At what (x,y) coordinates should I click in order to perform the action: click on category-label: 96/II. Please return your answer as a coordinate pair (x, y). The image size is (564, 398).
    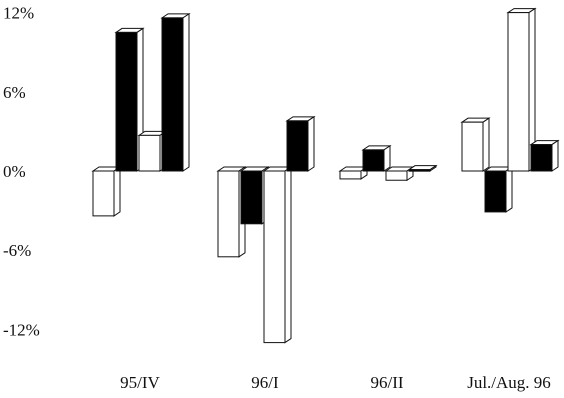
    Looking at the image, I should click on (386, 382).